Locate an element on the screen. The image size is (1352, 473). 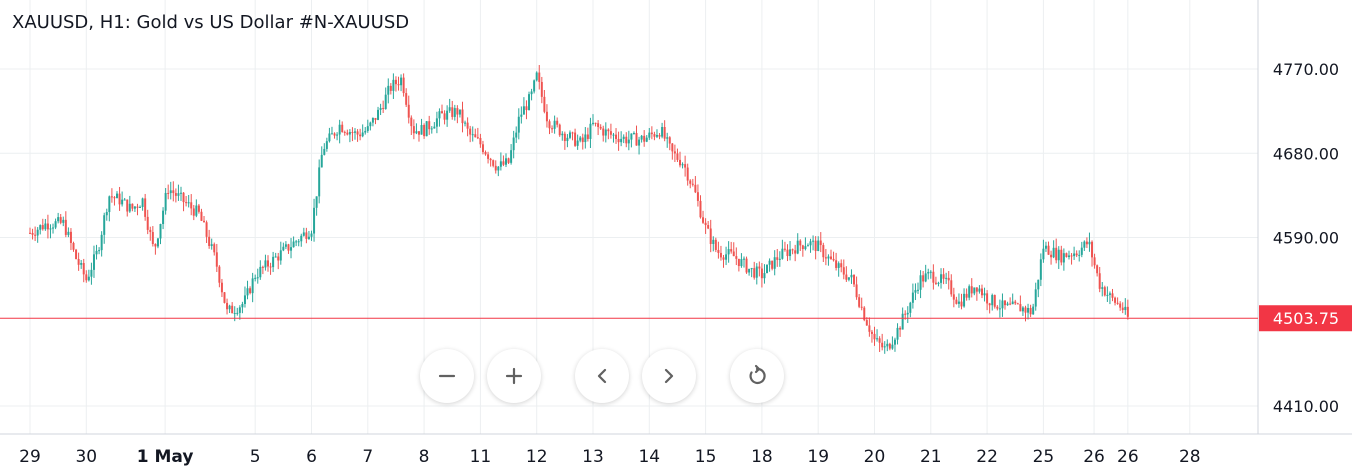
scroll-left-button is located at coordinates (602, 376).